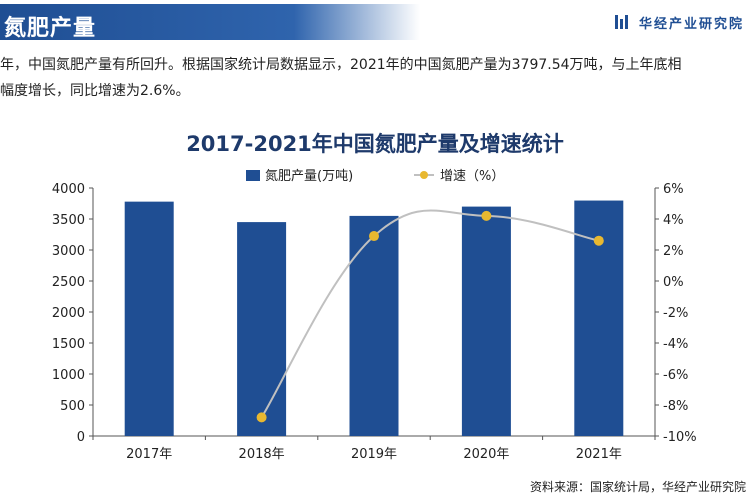 The height and width of the screenshot is (500, 750). Describe the element at coordinates (675, 406) in the screenshot. I see `y-right-tick-label: -8%` at that location.